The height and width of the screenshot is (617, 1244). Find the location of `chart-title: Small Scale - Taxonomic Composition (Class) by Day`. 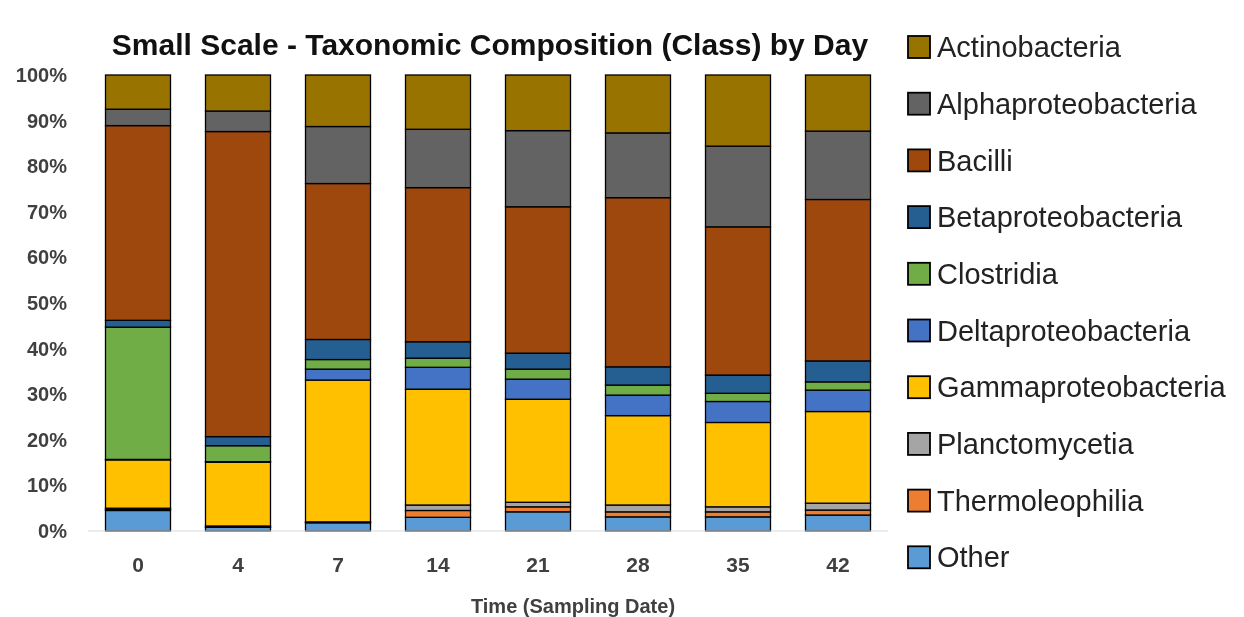

chart-title: Small Scale - Taxonomic Composition (Class) by Day is located at coordinates (490, 44).